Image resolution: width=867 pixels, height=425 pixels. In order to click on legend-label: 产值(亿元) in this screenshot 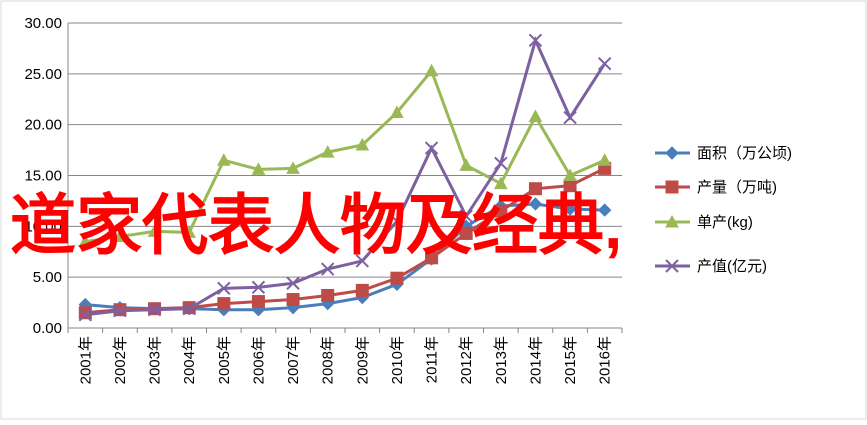, I will do `click(732, 266)`.